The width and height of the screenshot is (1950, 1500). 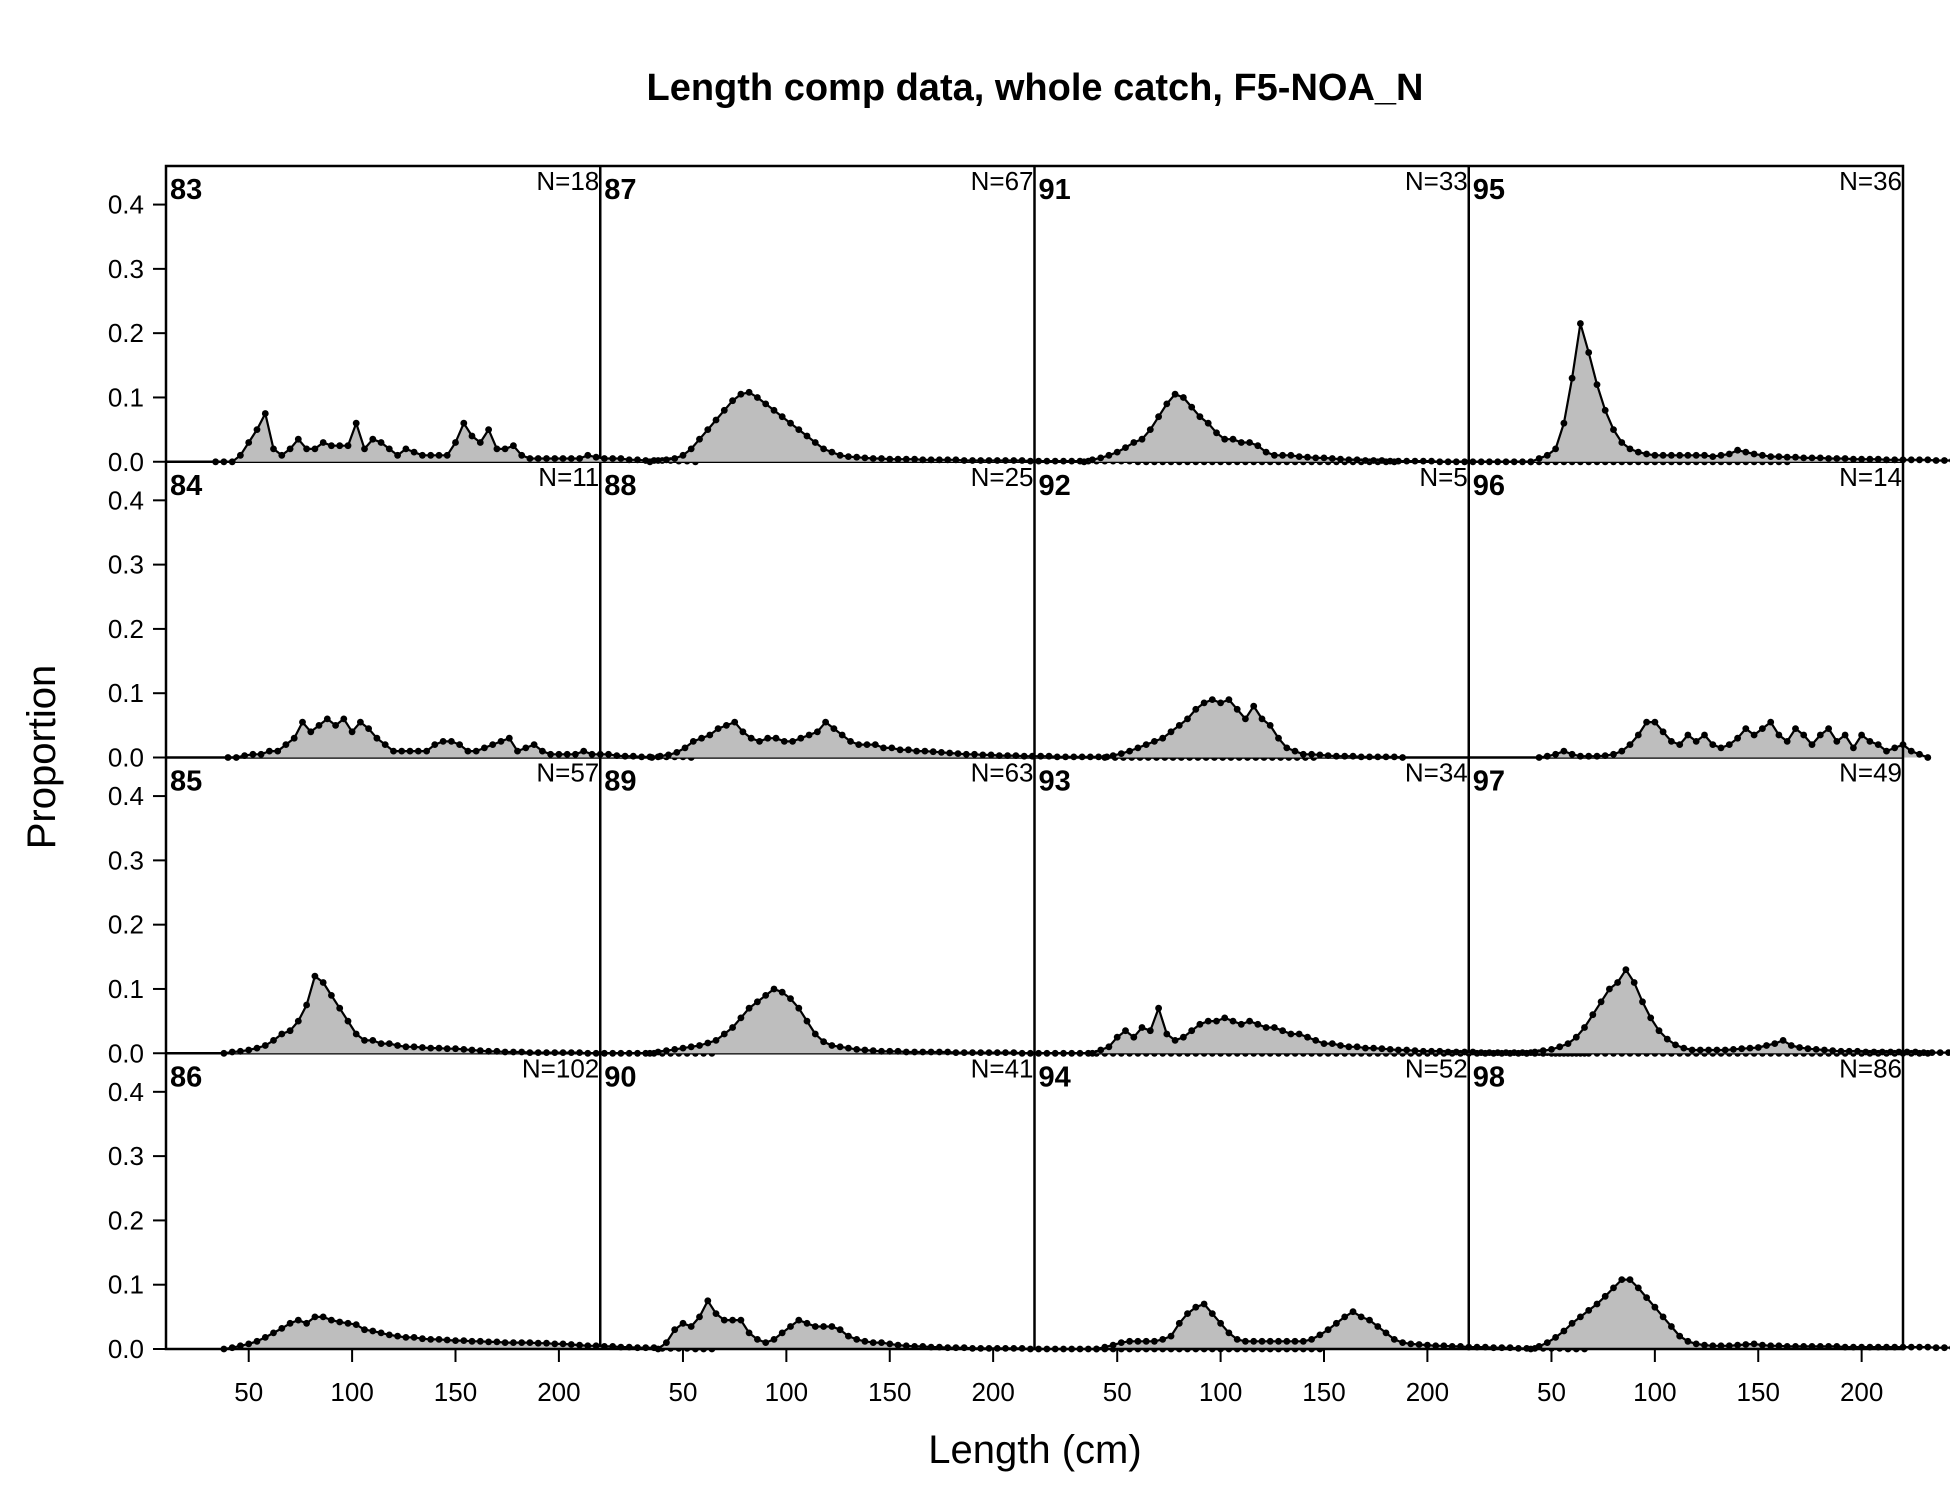 What do you see at coordinates (1415, 316) in the screenshot?
I see `panel-91: 91 N=33` at bounding box center [1415, 316].